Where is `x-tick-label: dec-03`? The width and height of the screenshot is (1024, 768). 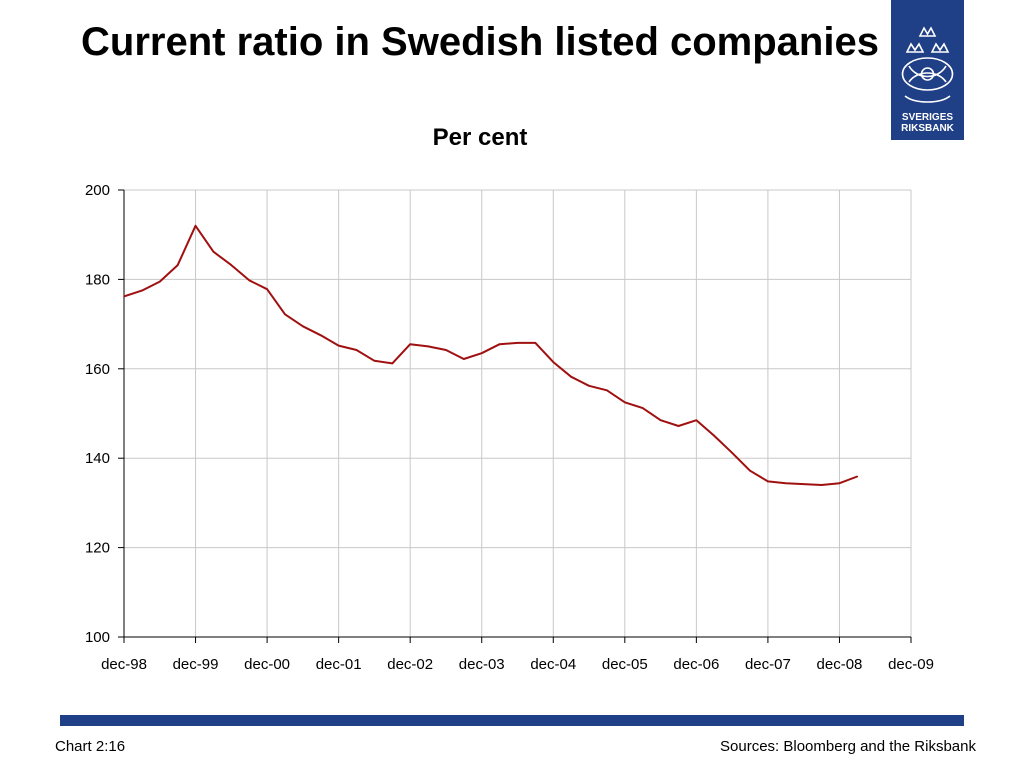 x-tick-label: dec-03 is located at coordinates (482, 664).